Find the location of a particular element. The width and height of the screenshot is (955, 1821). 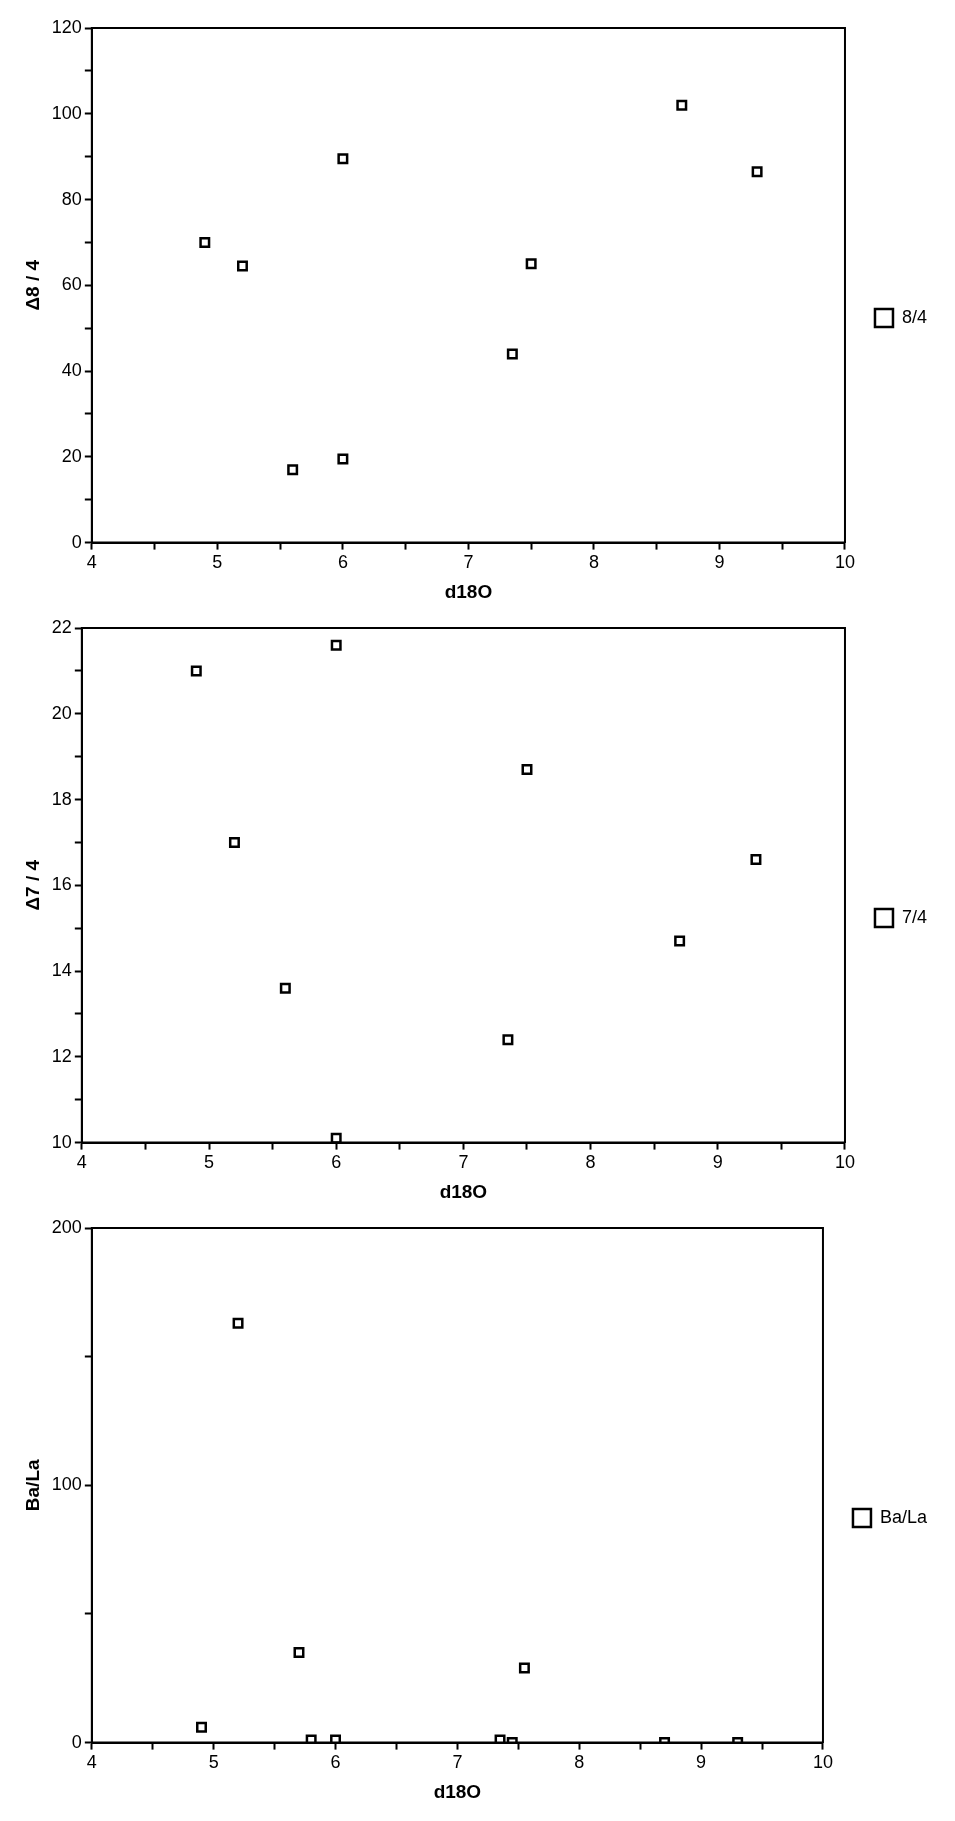

y-tick-label: 10 is located at coordinates (61, 1141).